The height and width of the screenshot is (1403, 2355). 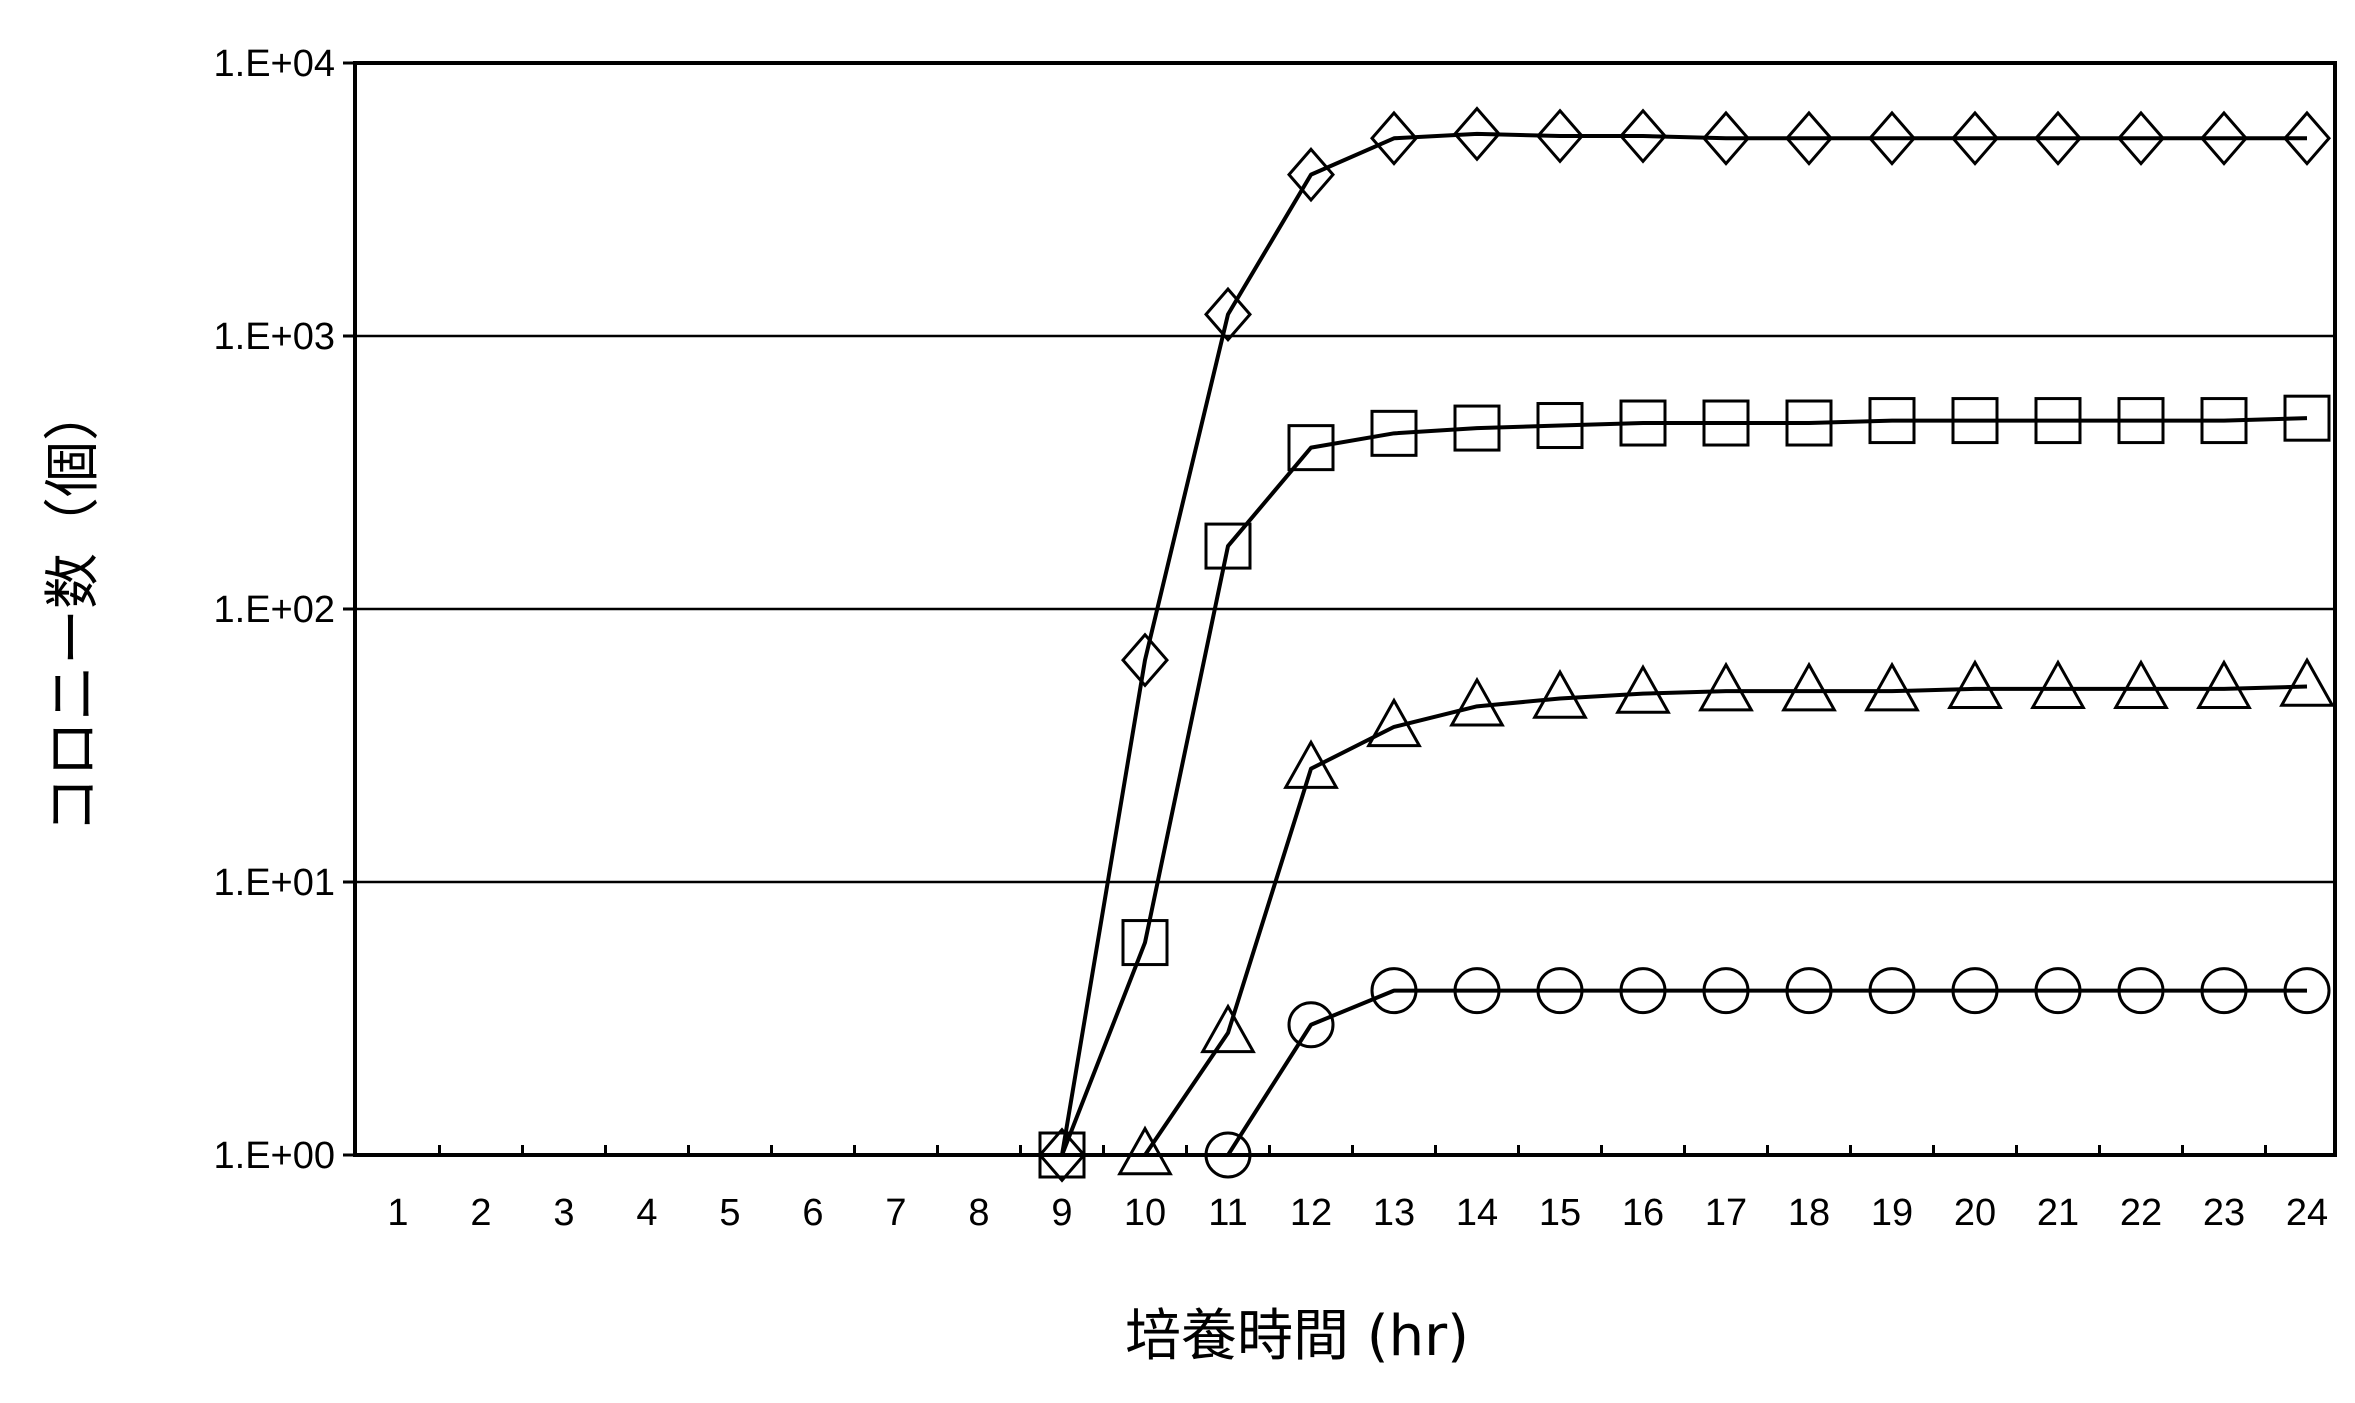 What do you see at coordinates (1145, 1213) in the screenshot?
I see `x-tick-label: 10` at bounding box center [1145, 1213].